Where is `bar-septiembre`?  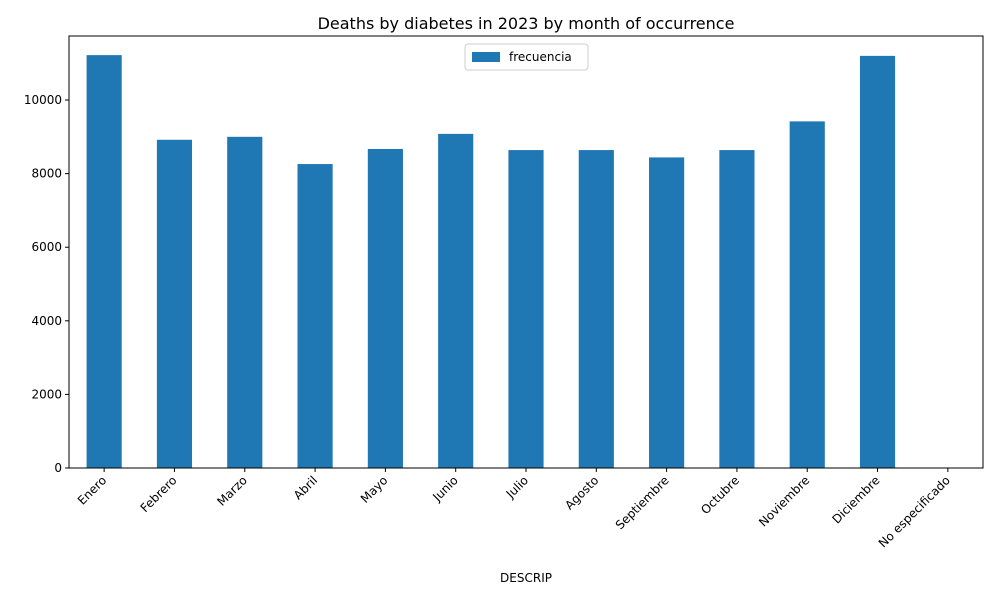
bar-septiembre is located at coordinates (667, 312).